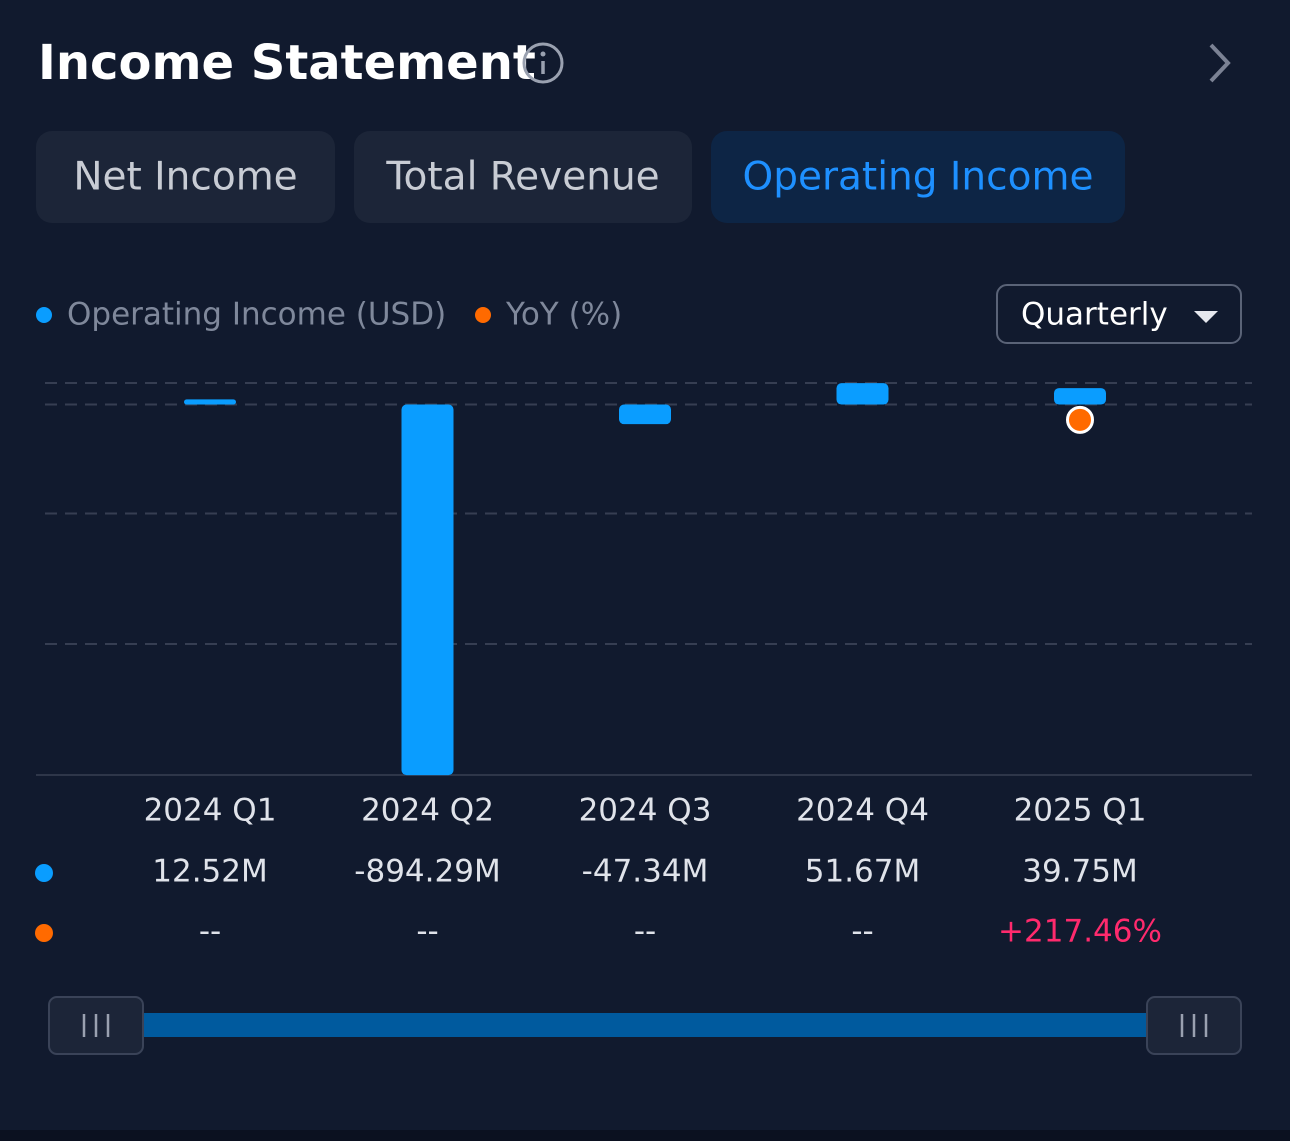 The width and height of the screenshot is (1290, 1141). What do you see at coordinates (210, 811) in the screenshot?
I see `x-tick-label: 2024 Q1` at bounding box center [210, 811].